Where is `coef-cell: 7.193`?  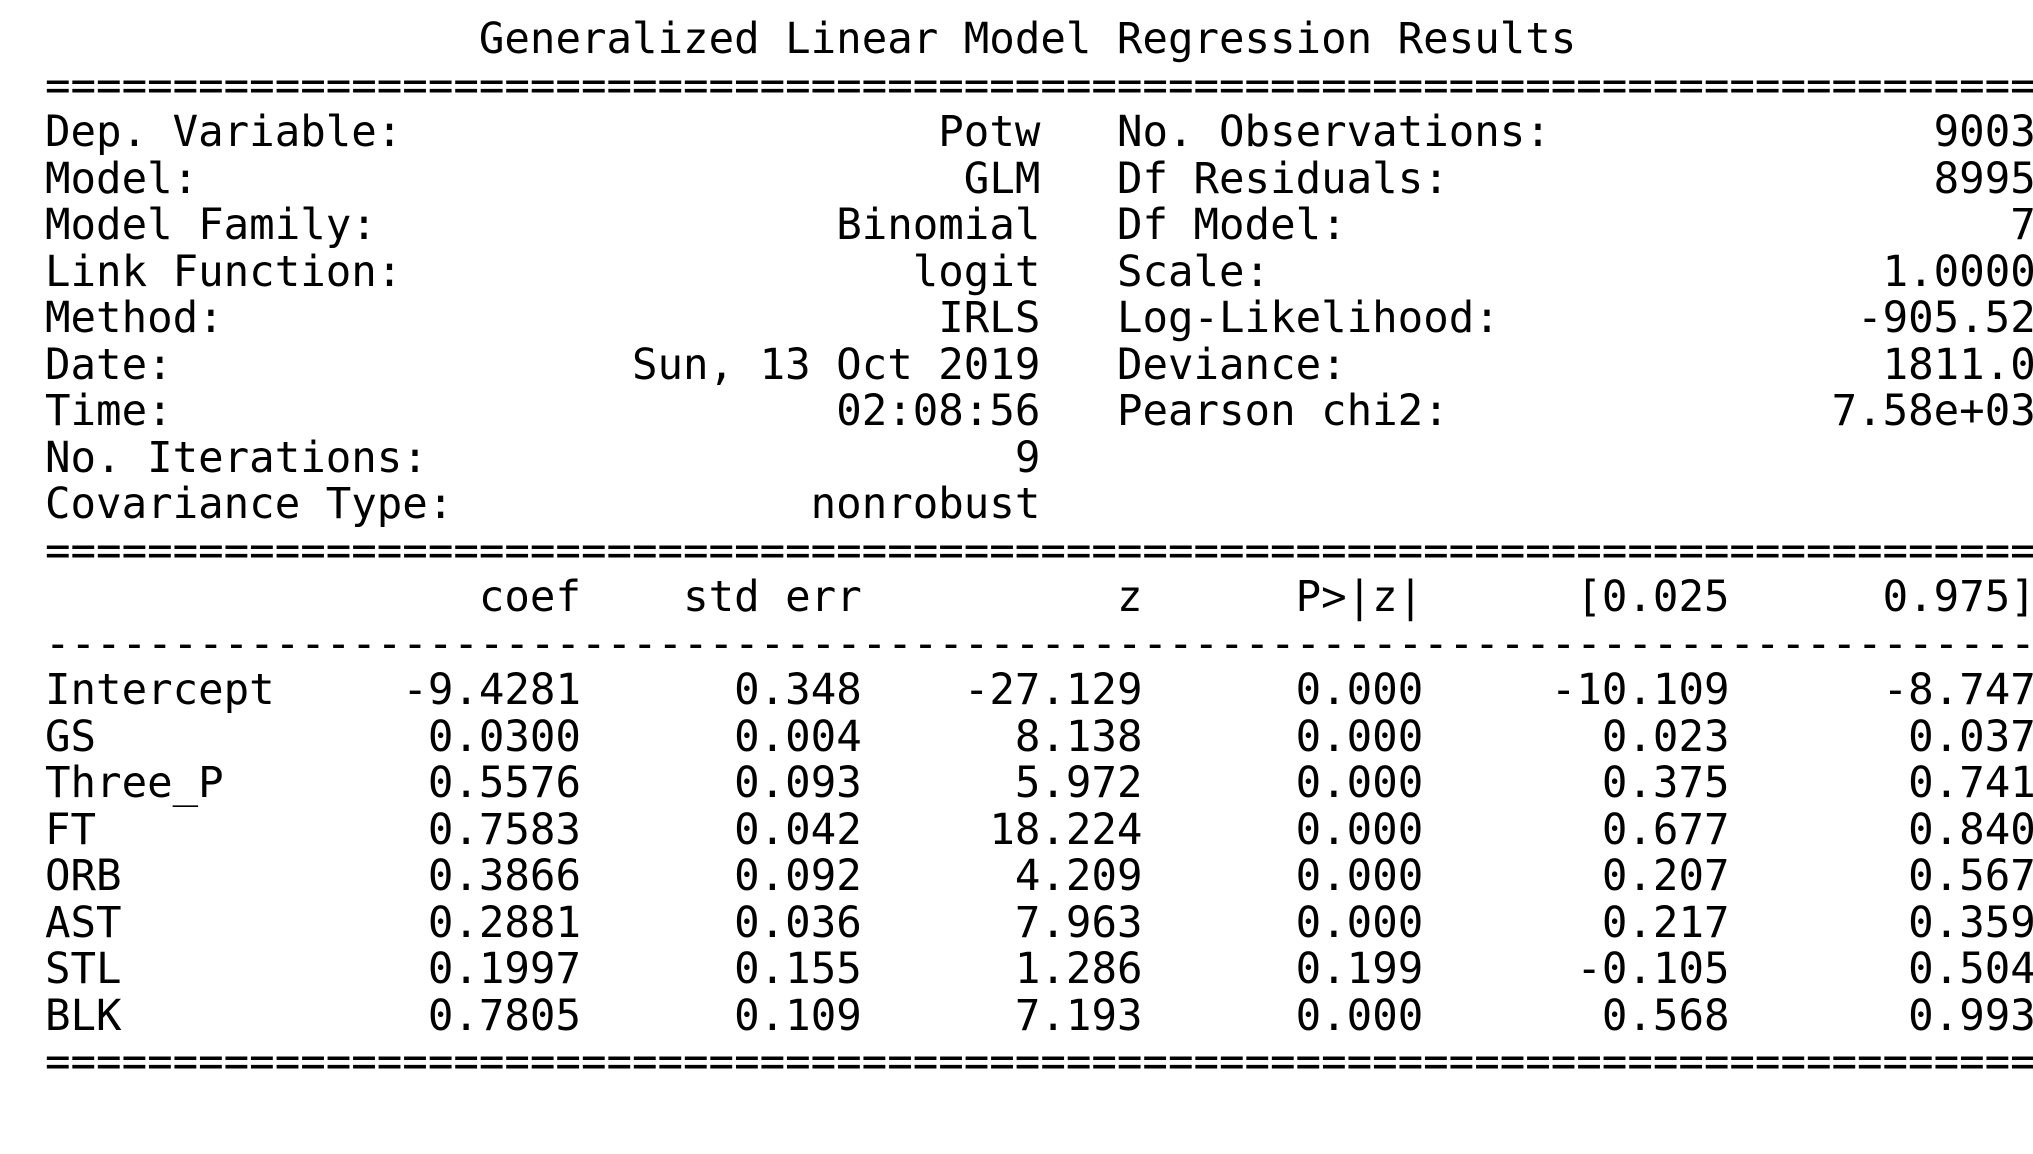
coef-cell: 7.193 is located at coordinates (1078, 1015).